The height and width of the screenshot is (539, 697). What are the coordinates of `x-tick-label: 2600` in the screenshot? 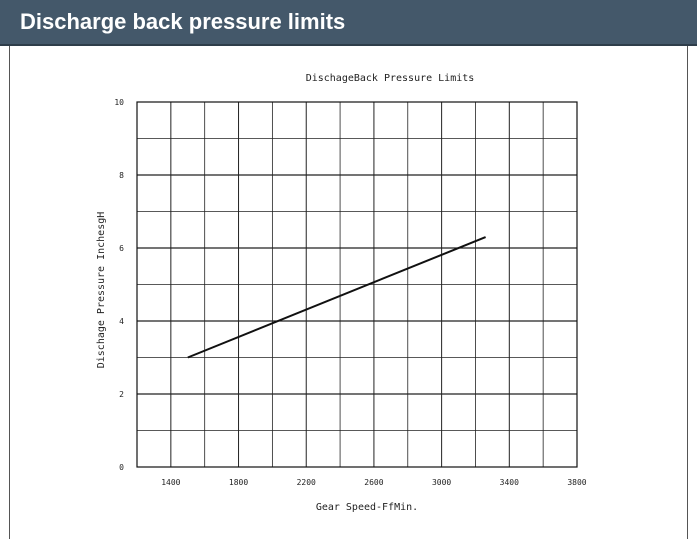 It's located at (373, 482).